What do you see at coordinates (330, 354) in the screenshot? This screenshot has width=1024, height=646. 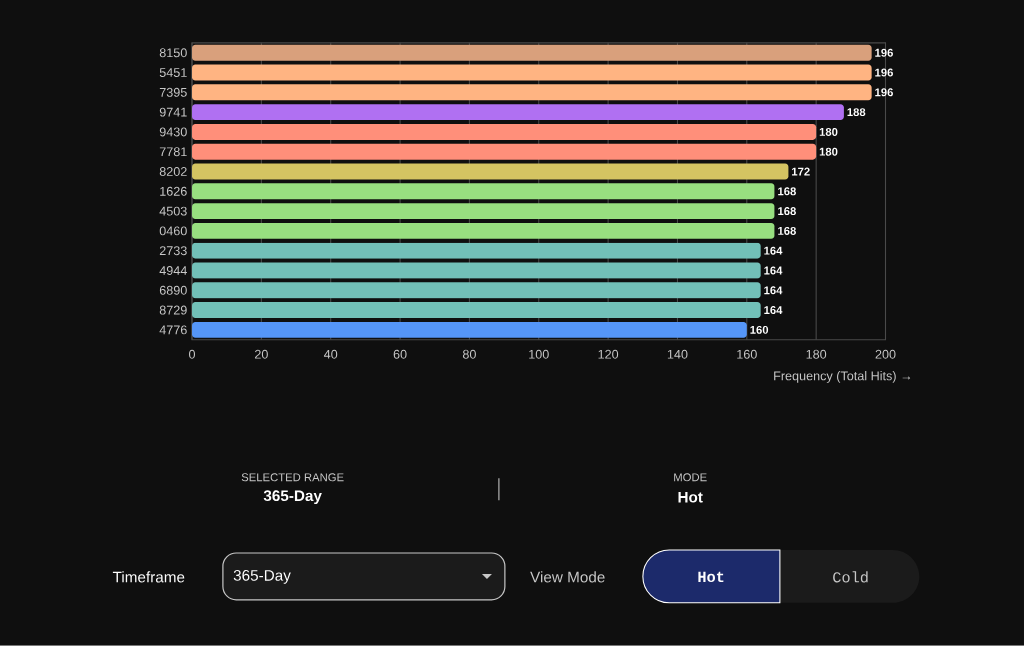 I see `x-tick-label: 40` at bounding box center [330, 354].